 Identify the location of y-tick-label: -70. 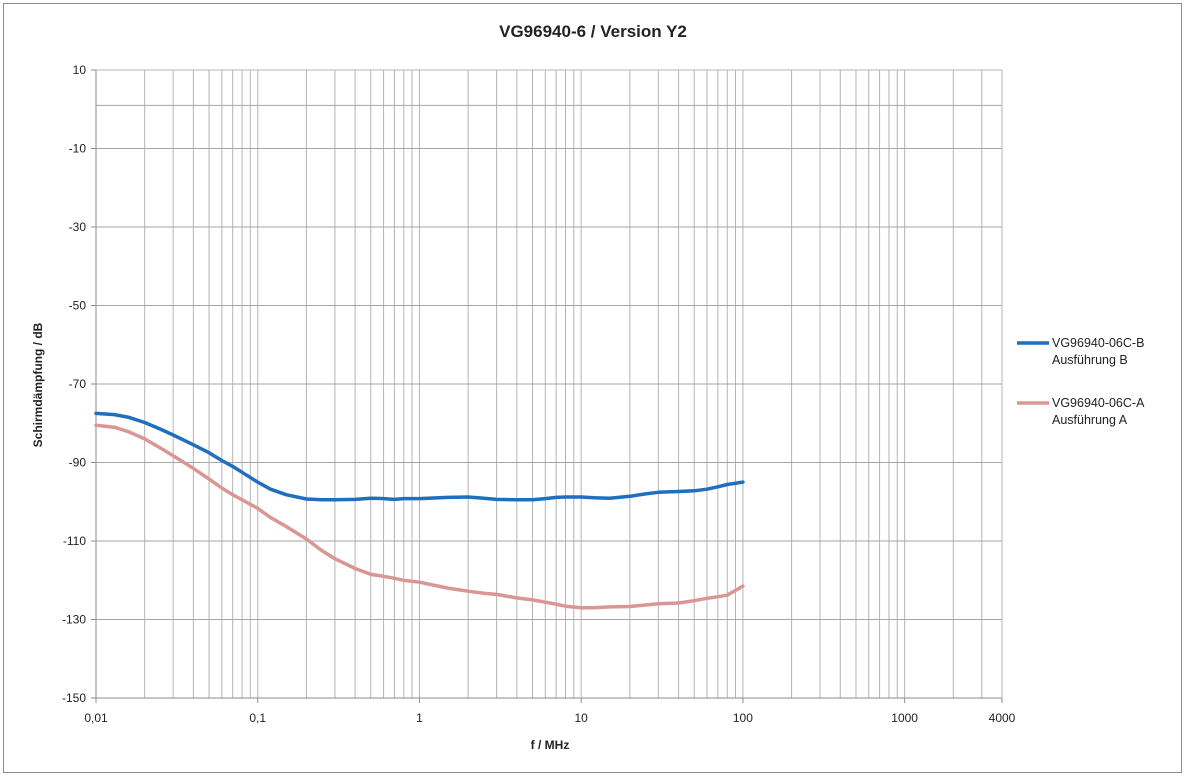
(78, 384).